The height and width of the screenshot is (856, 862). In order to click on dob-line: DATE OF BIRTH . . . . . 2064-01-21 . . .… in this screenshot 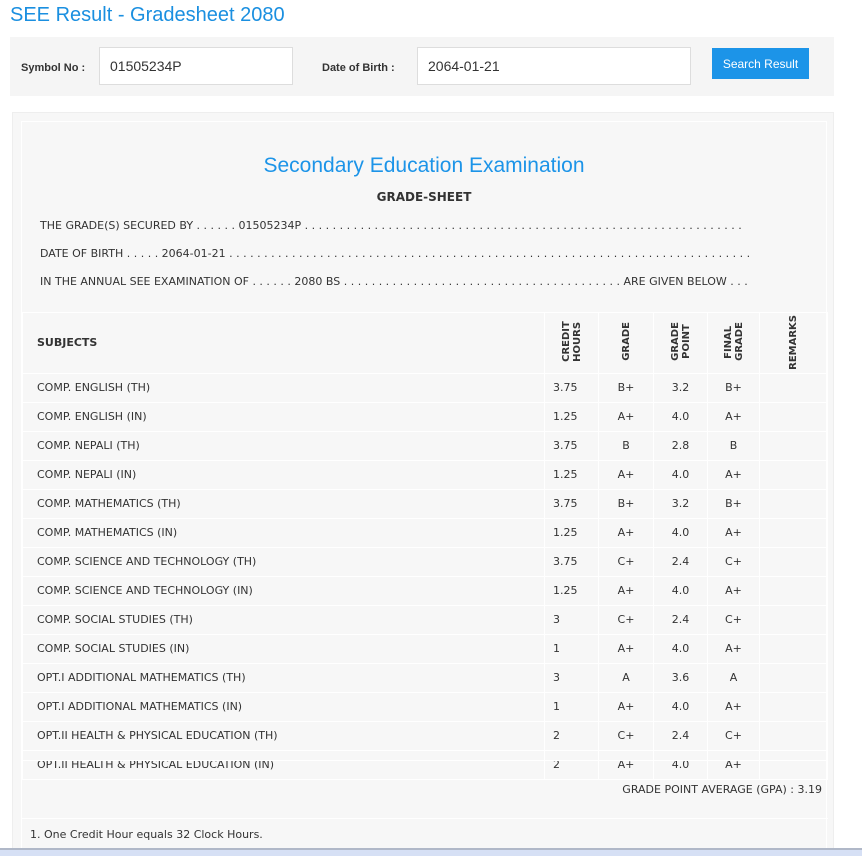, I will do `click(395, 253)`.